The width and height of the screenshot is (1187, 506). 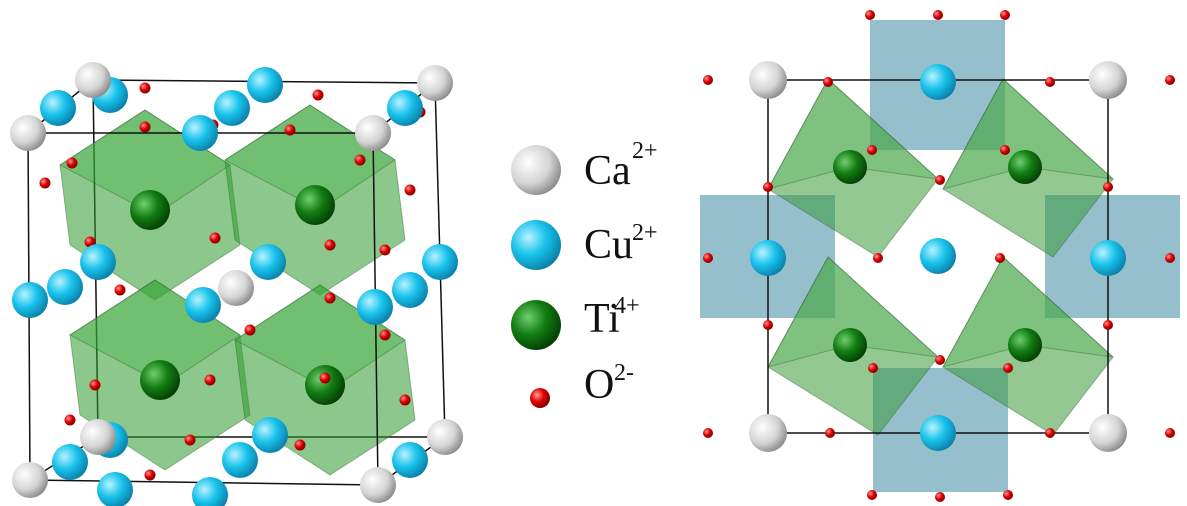 I want to click on legend-symbol: Ti, so click(x=602, y=319).